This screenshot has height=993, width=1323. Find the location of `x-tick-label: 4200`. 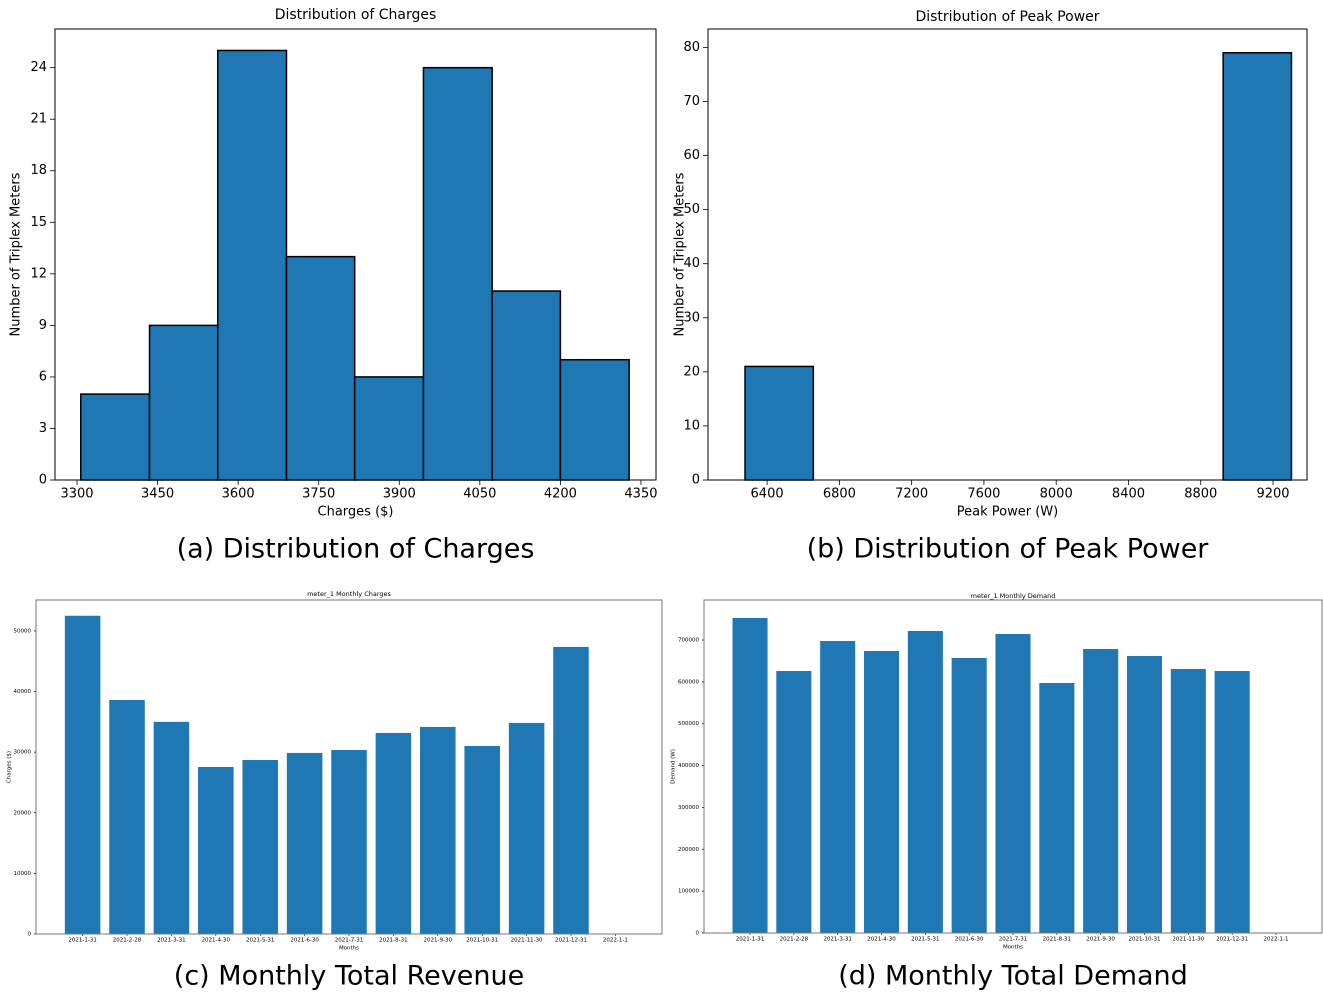

x-tick-label: 4200 is located at coordinates (560, 494).